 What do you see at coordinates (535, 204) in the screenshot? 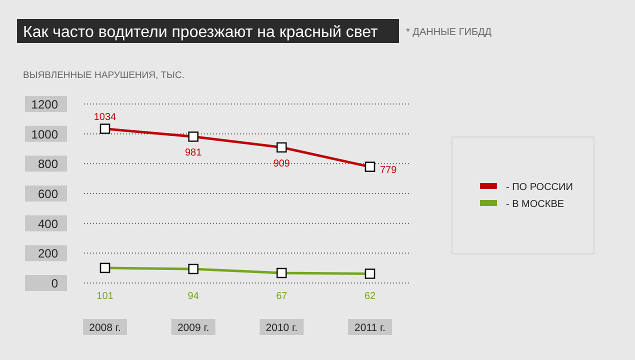
I see `legend-label: - В МОСКВЕ` at bounding box center [535, 204].